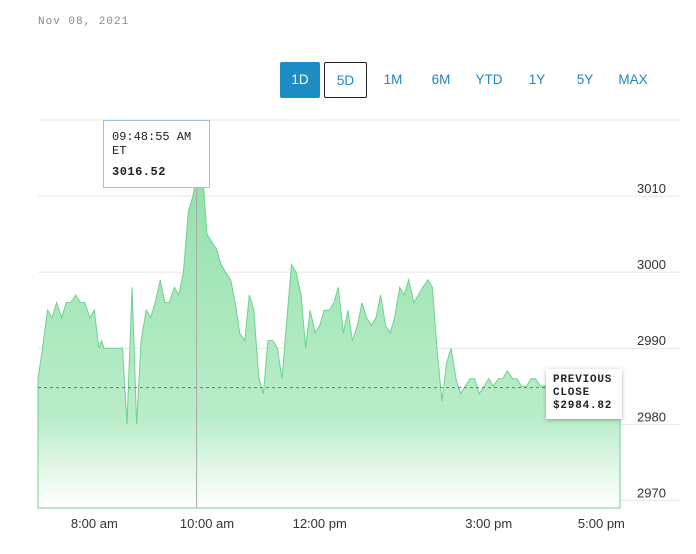 This screenshot has height=554, width=696. I want to click on y-tick-label: 2990, so click(651, 340).